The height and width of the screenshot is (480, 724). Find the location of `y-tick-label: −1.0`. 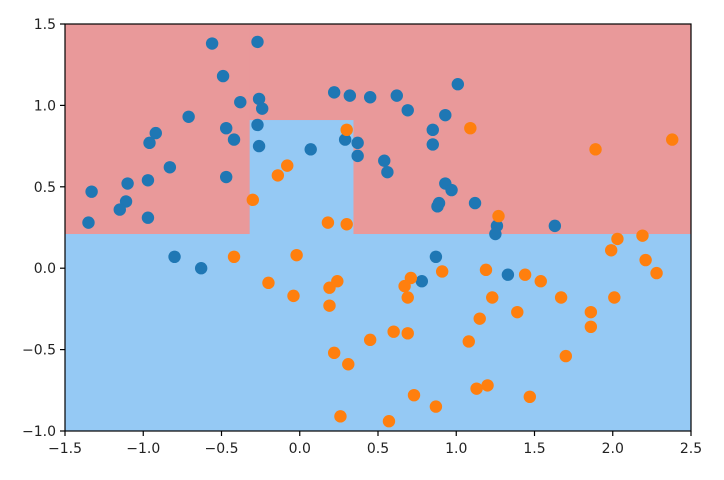

y-tick-label: −1.0 is located at coordinates (39, 432).